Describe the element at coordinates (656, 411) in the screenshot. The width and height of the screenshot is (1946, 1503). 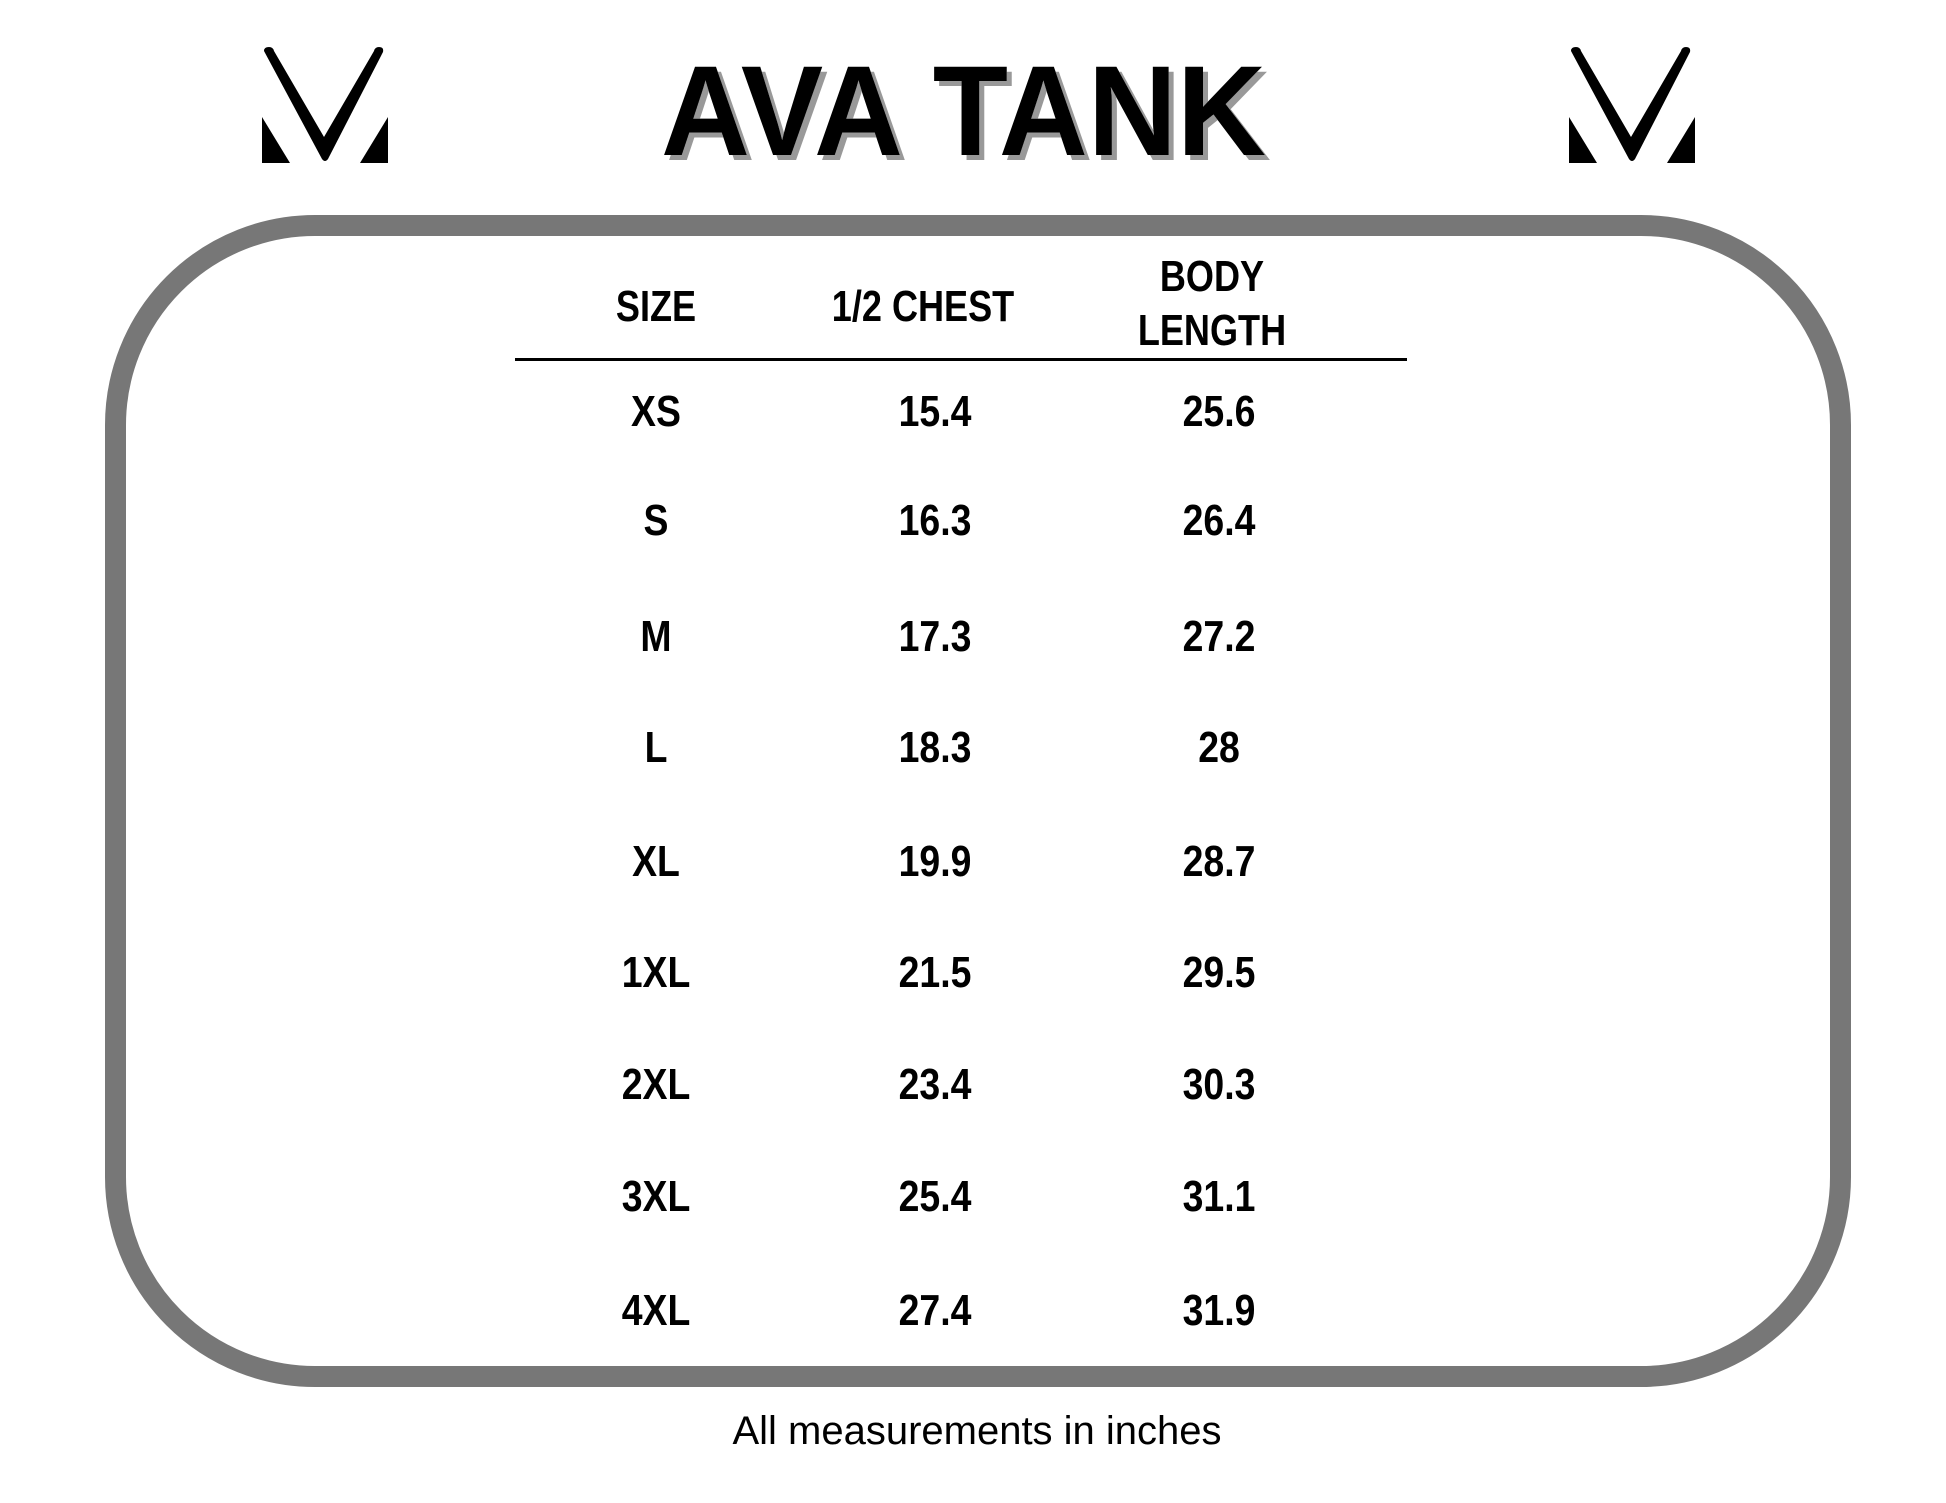
I see `cell-size: XS` at that location.